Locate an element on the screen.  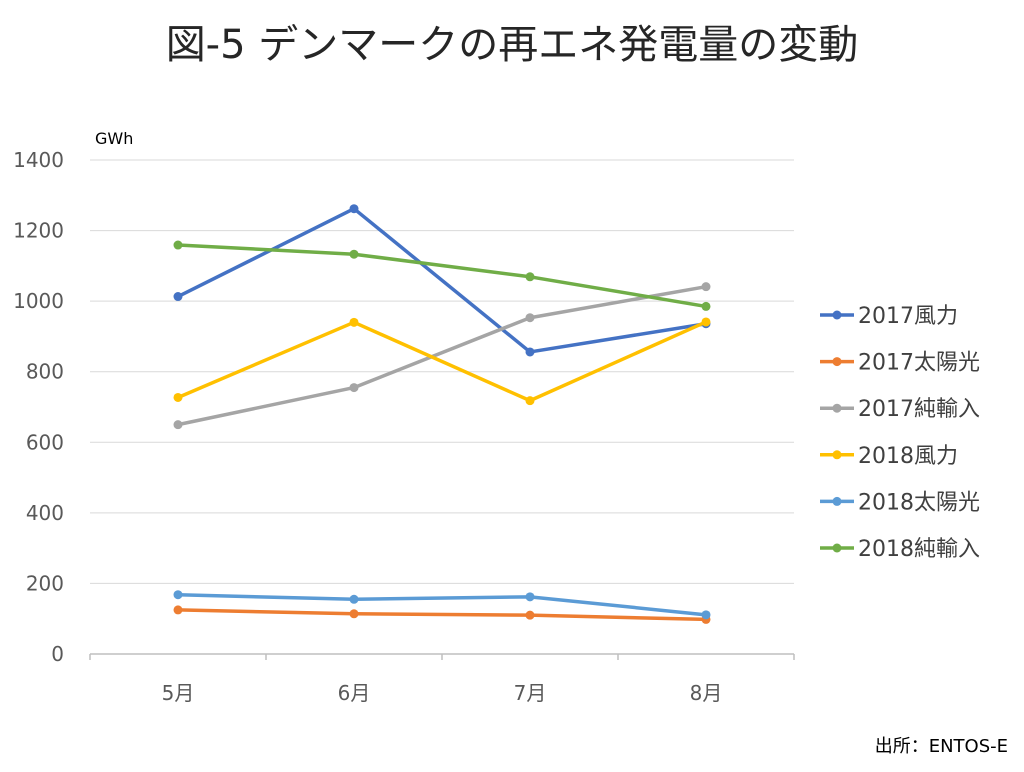
x-tick-label: 5月 is located at coordinates (178, 693).